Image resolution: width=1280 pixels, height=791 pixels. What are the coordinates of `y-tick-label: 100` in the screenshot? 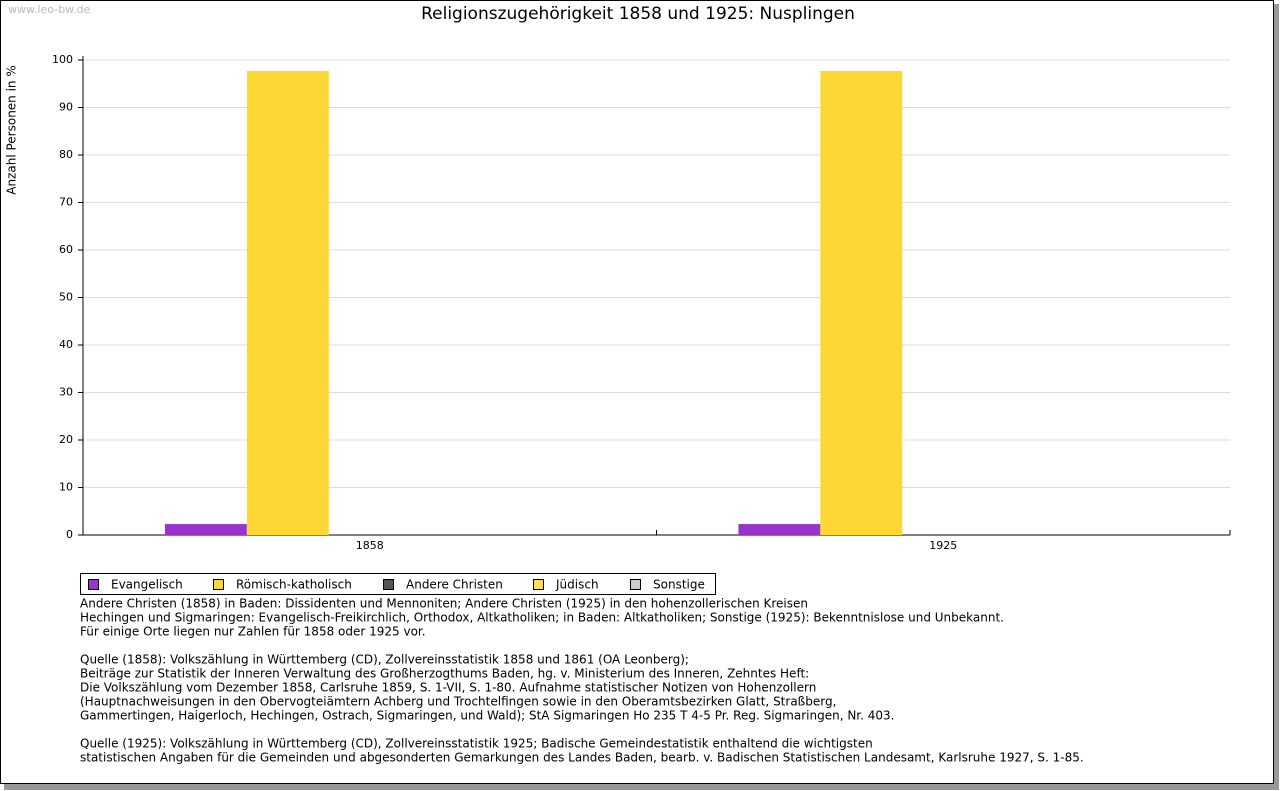 It's located at (62, 59).